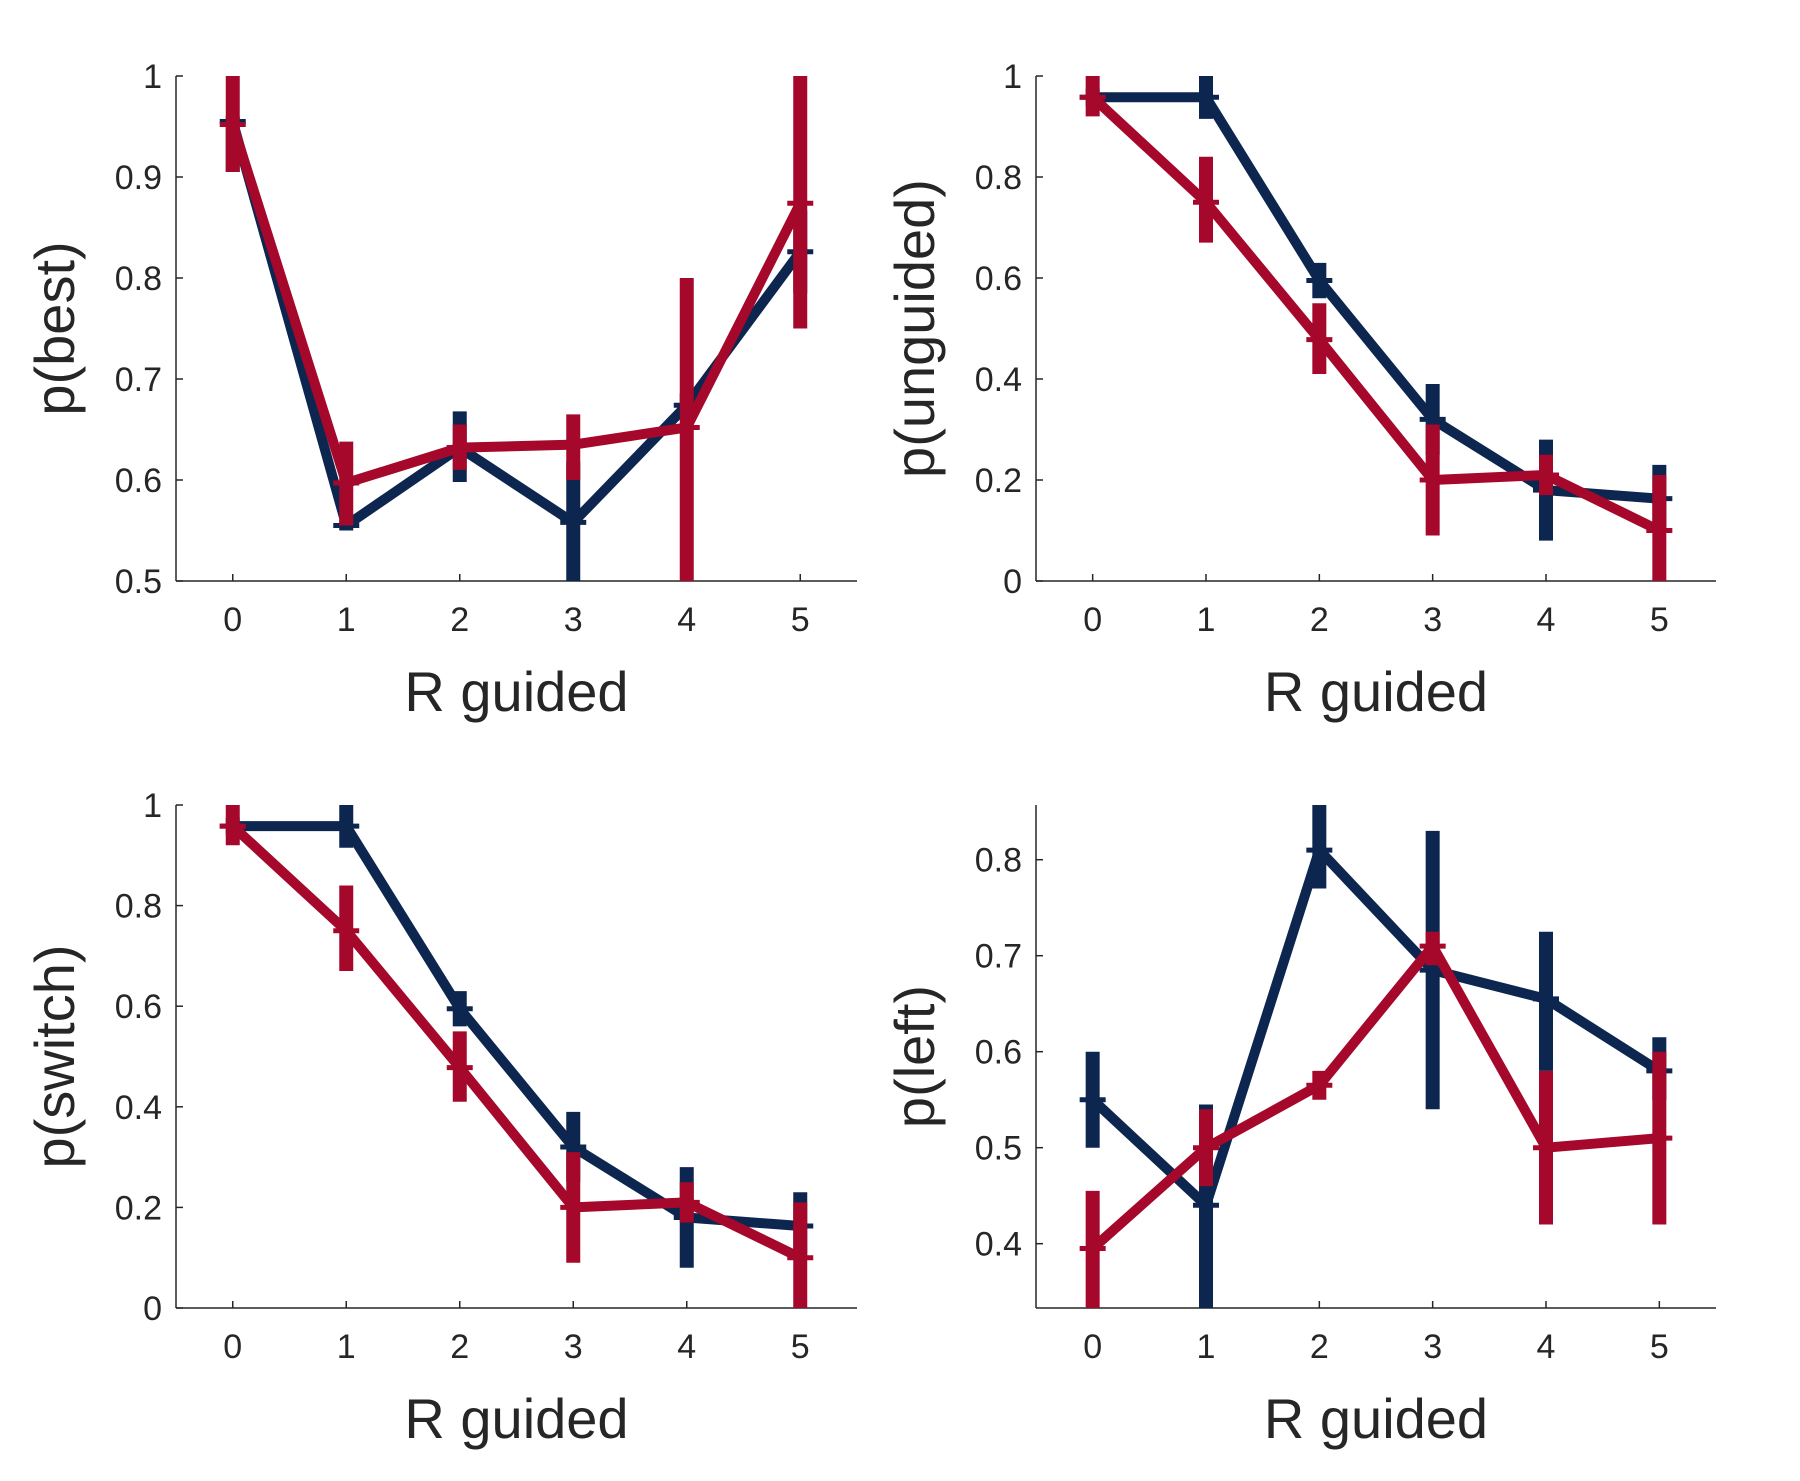 The height and width of the screenshot is (1481, 1800). What do you see at coordinates (914, 1056) in the screenshot?
I see `y-axis-label: p(left)` at bounding box center [914, 1056].